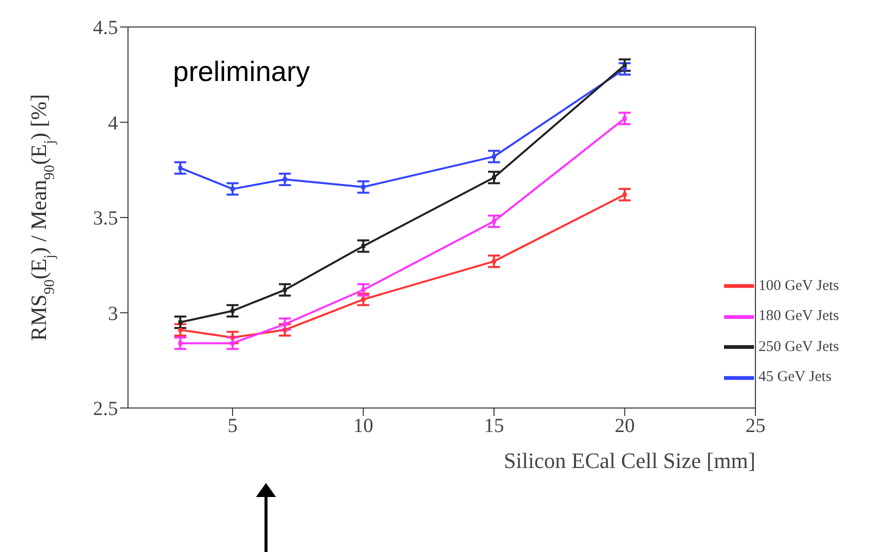 This screenshot has height=552, width=881. What do you see at coordinates (798, 346) in the screenshot?
I see `legend-label: 250 GeV Jets` at bounding box center [798, 346].